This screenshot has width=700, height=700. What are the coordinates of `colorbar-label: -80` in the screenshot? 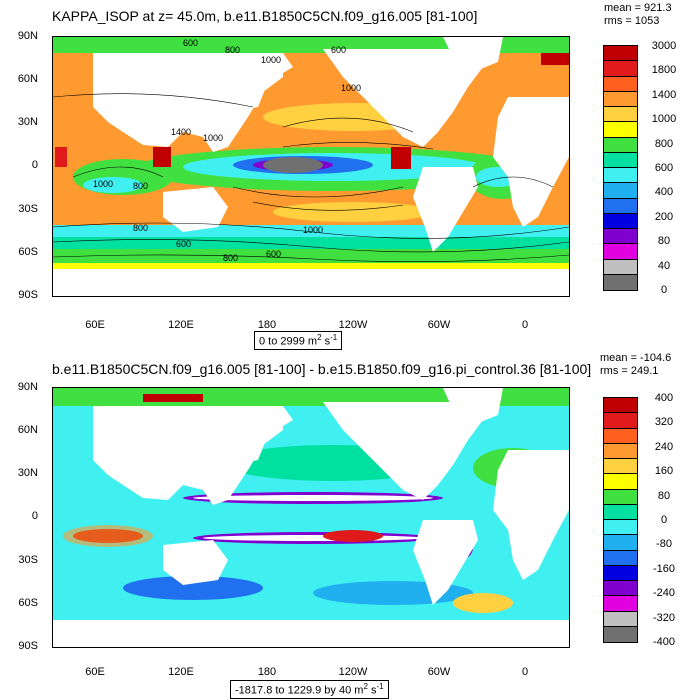 It's located at (664, 544).